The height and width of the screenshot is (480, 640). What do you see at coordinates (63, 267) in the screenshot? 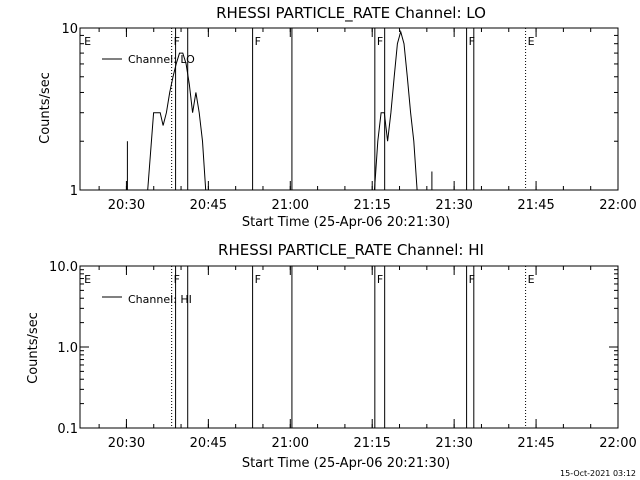
I see `y-tick-label: 10.0` at bounding box center [63, 267].